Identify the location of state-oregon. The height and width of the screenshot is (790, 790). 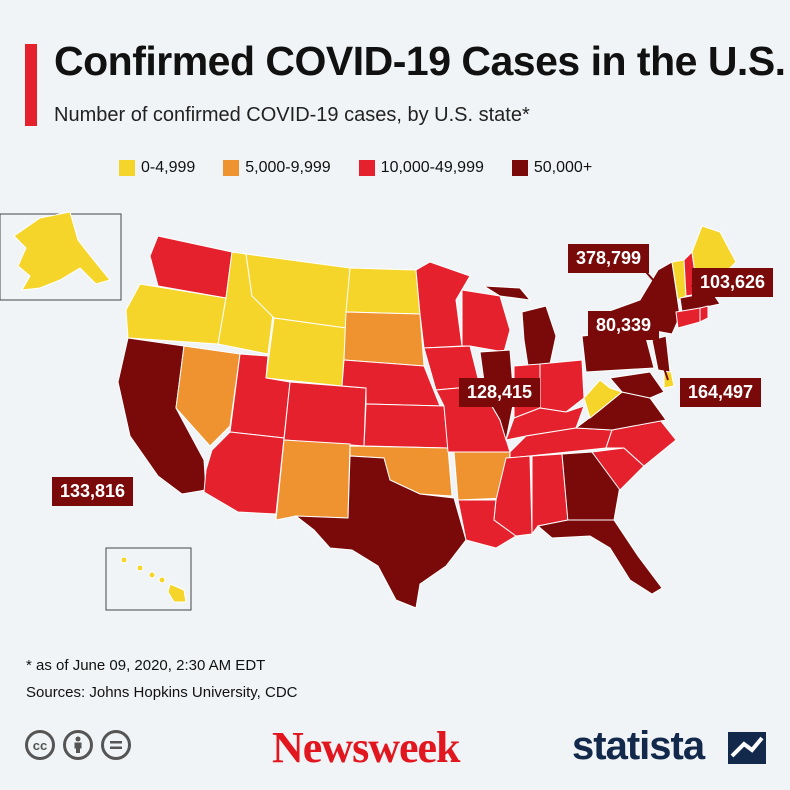
(176, 314).